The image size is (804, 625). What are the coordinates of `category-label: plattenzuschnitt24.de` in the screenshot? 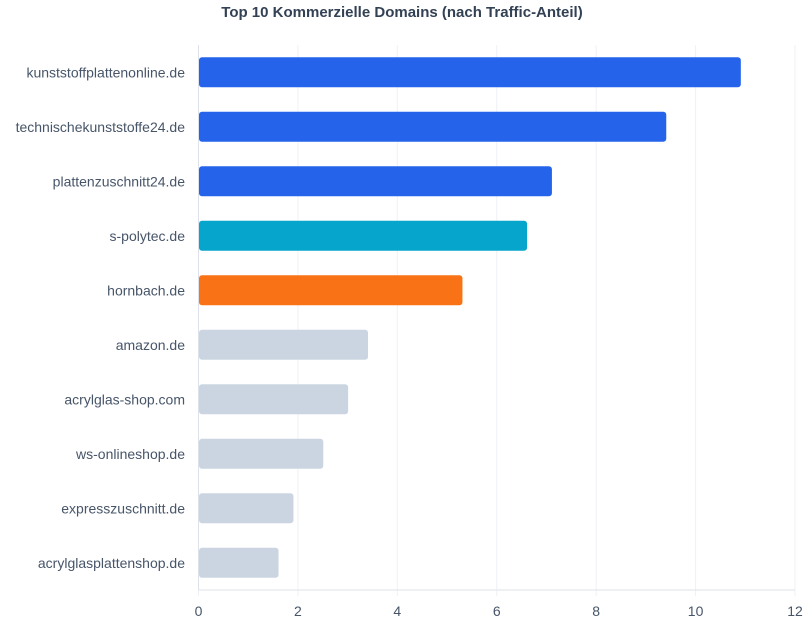 It's located at (119, 181).